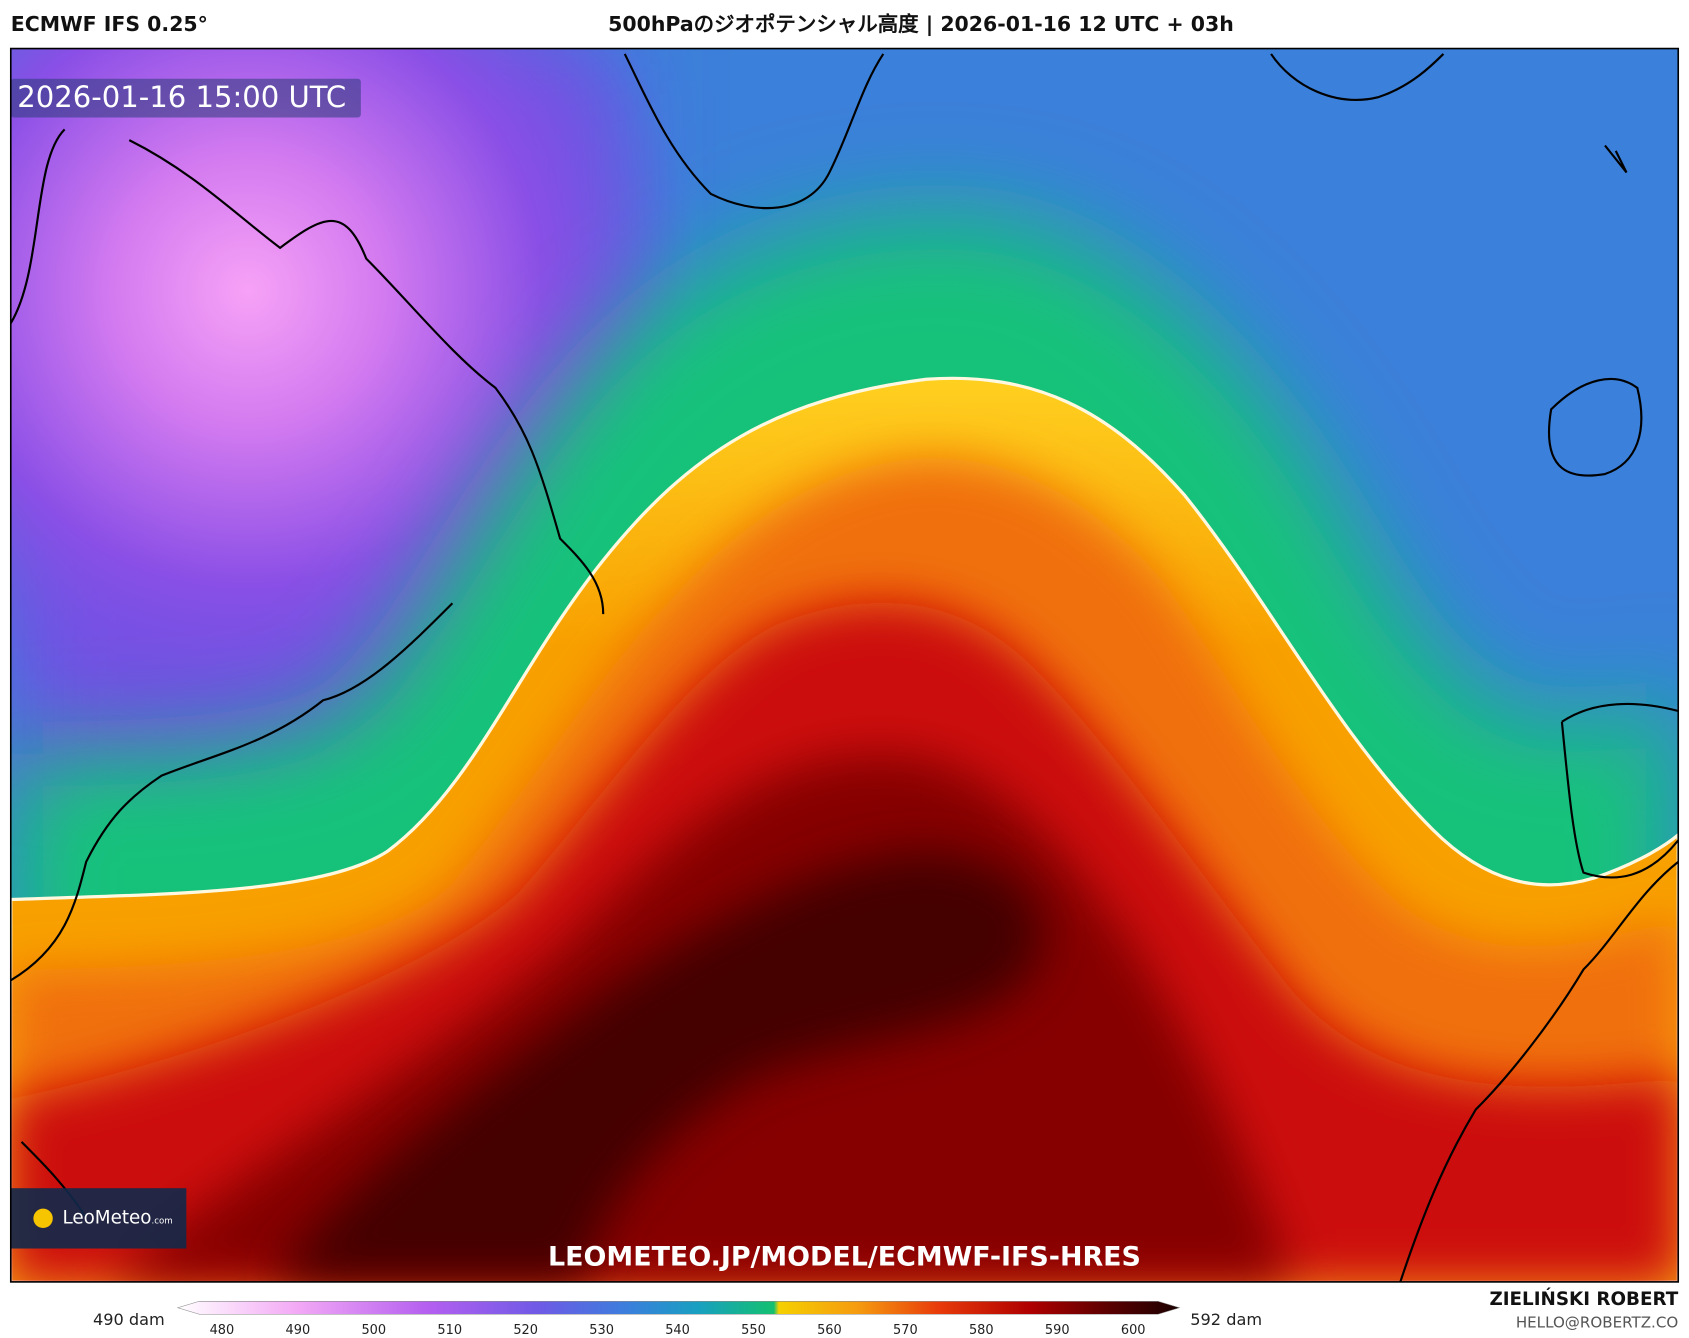  I want to click on colorbar-tick-label: 540, so click(677, 1330).